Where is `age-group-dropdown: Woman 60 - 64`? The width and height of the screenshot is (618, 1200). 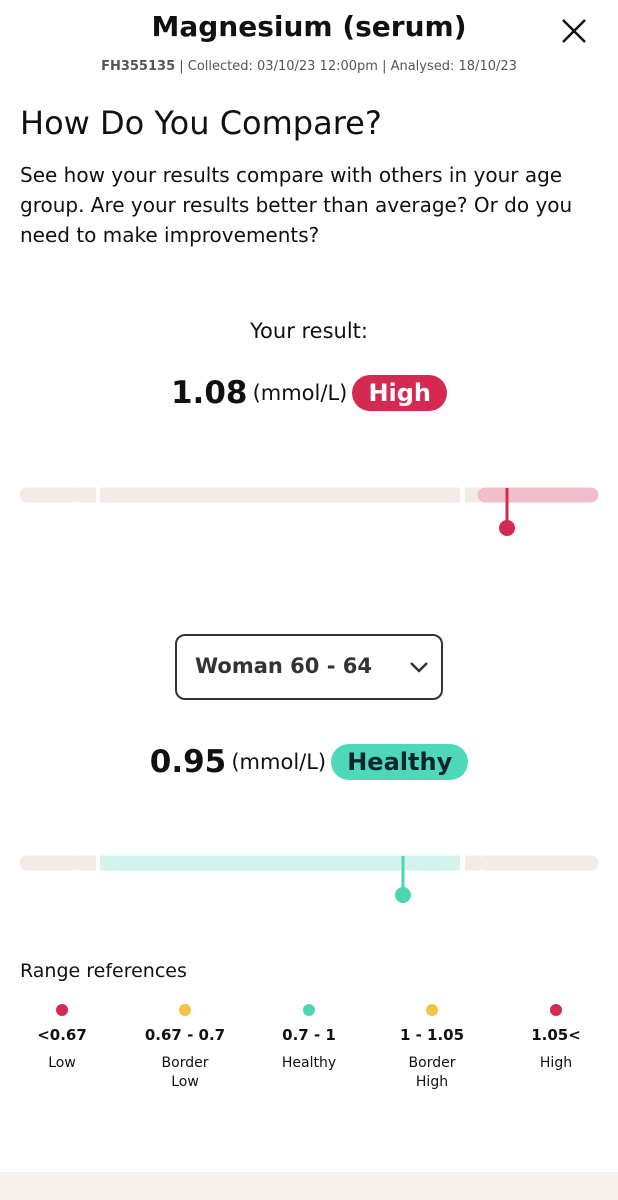
age-group-dropdown: Woman 60 - 64 is located at coordinates (309, 667).